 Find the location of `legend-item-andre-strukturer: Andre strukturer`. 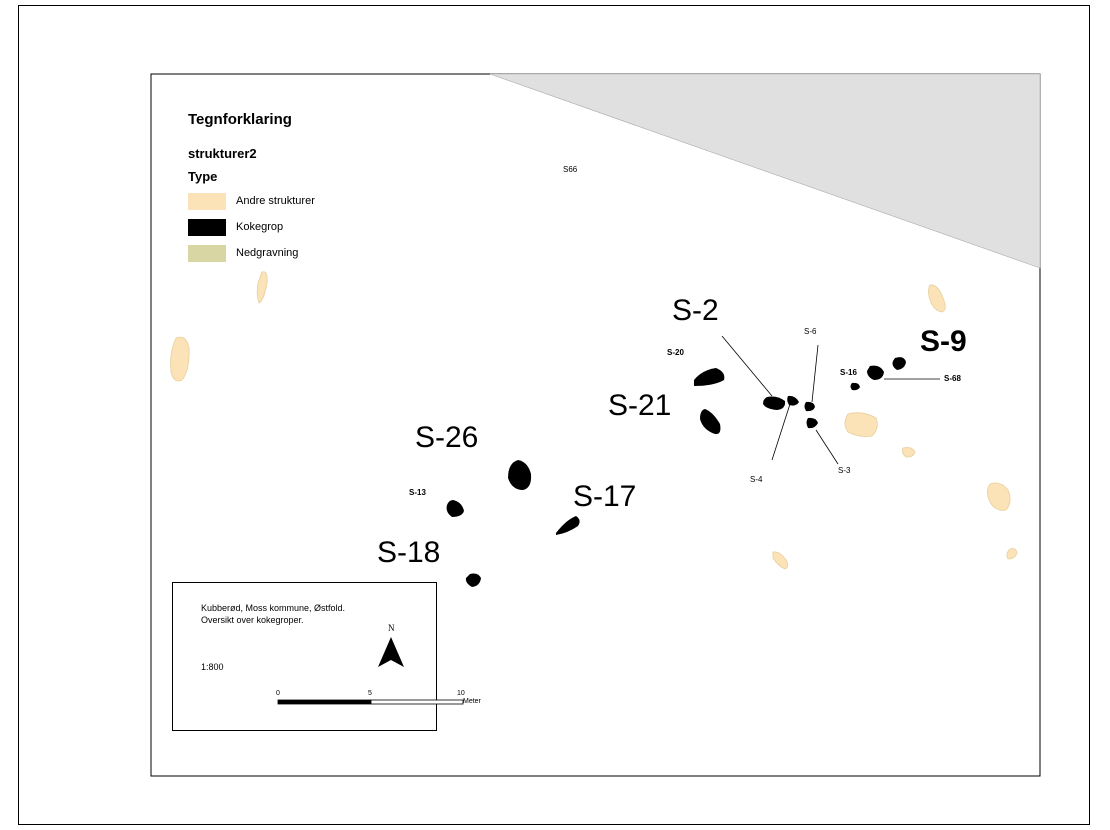

legend-item-andre-strukturer: Andre strukturer is located at coordinates (251, 201).